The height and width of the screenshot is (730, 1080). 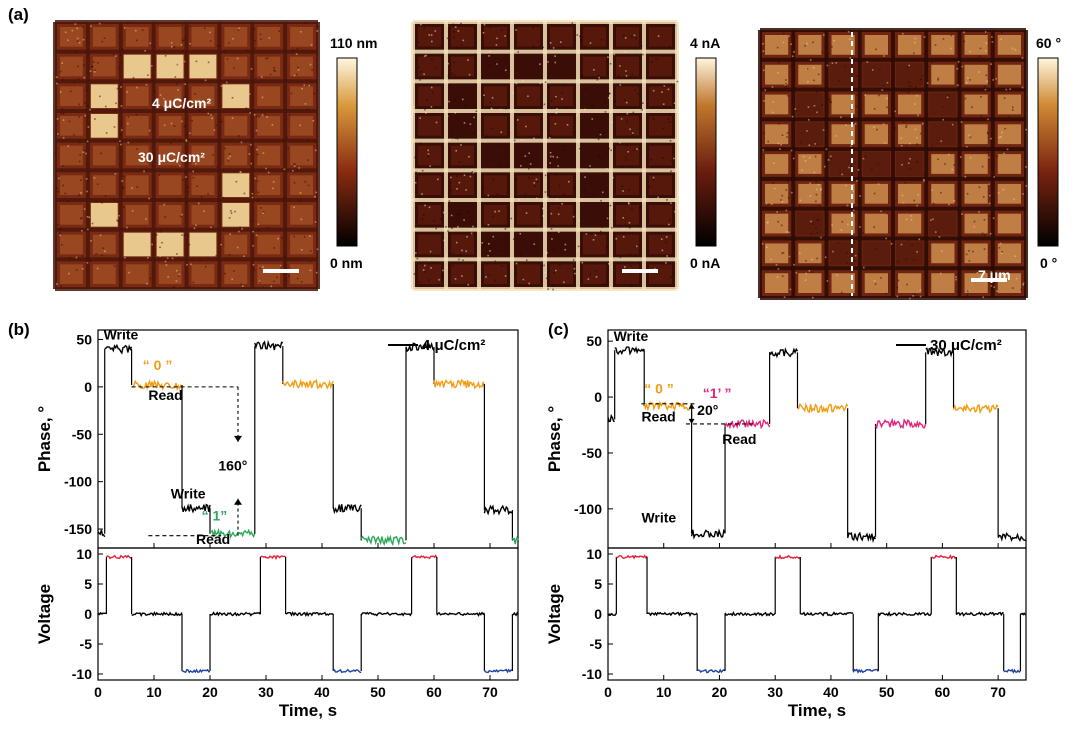 I want to click on panel-a-label: (a), so click(x=18, y=14).